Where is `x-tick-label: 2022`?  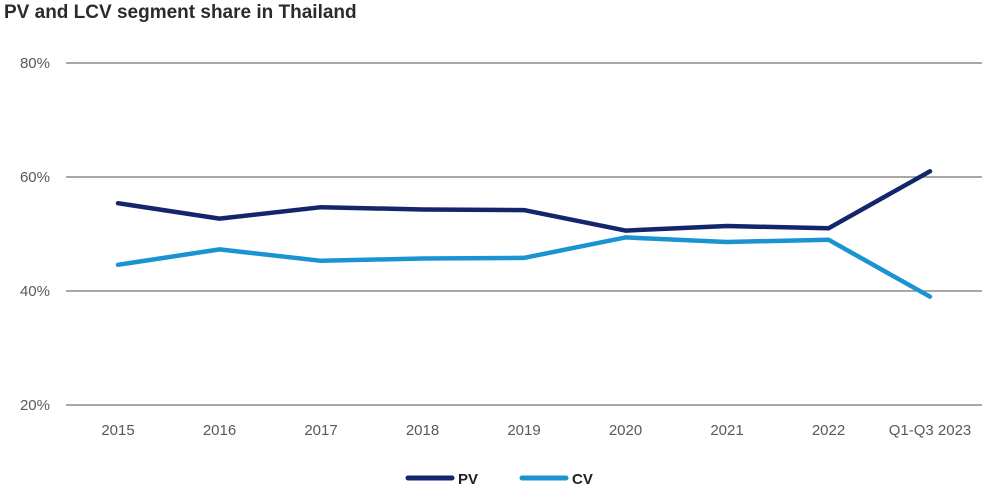 x-tick-label: 2022 is located at coordinates (828, 430).